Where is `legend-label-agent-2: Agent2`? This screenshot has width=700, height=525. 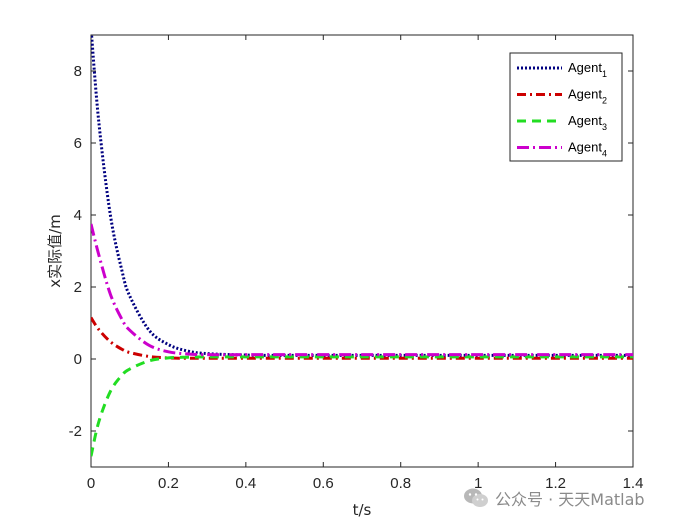 legend-label-agent-2: Agent2 is located at coordinates (587, 96).